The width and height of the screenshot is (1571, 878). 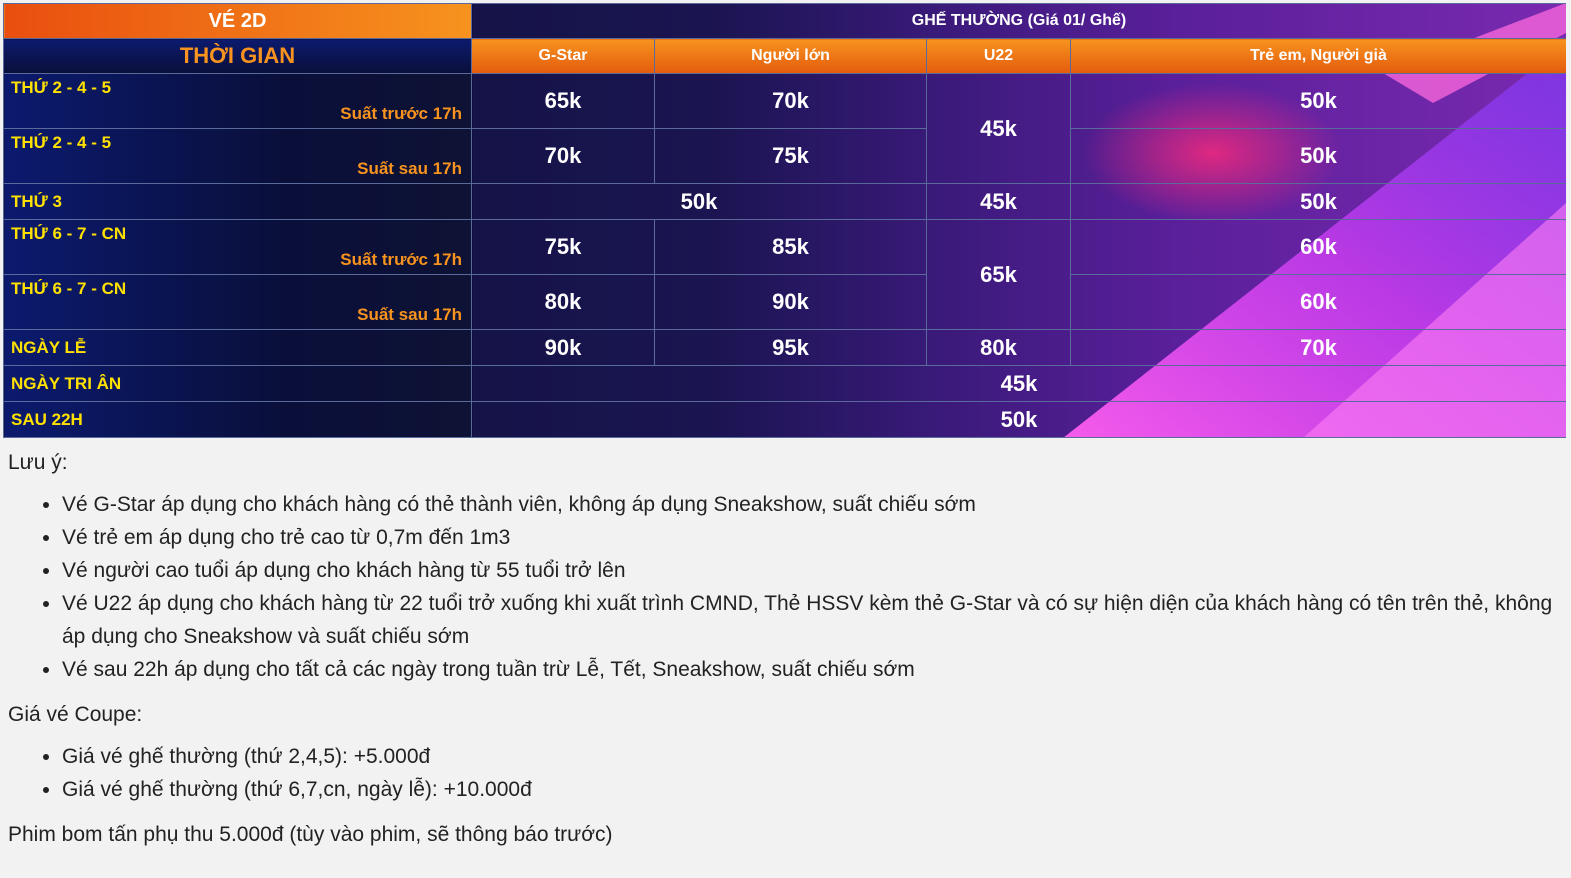 I want to click on table-row: THỨ 2 - 4 - 5 Suất sau 17h 70k 75k 50k, so click(x=784, y=156).